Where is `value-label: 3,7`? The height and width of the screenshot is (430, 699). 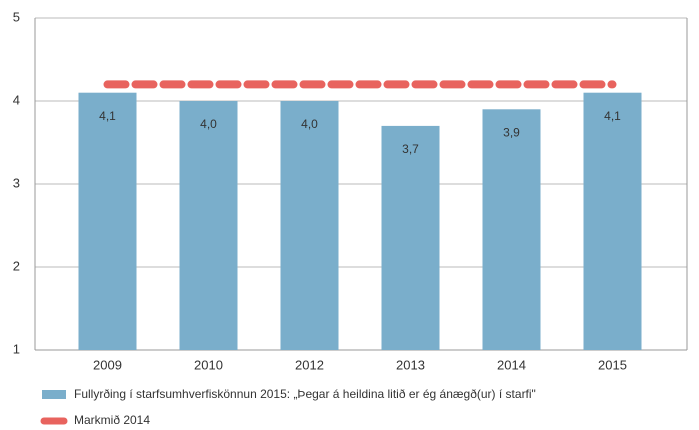
value-label: 3,7 is located at coordinates (410, 149).